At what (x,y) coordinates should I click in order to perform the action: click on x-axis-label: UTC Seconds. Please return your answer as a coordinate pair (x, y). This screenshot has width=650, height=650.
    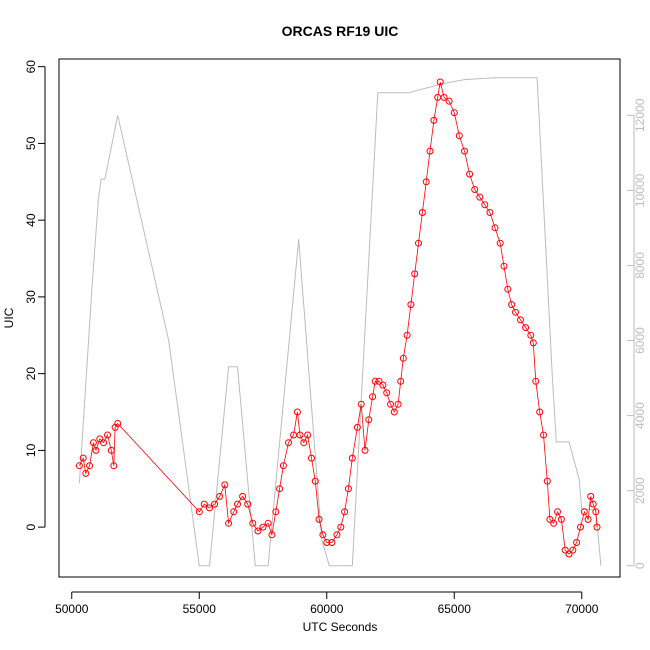
    Looking at the image, I should click on (340, 627).